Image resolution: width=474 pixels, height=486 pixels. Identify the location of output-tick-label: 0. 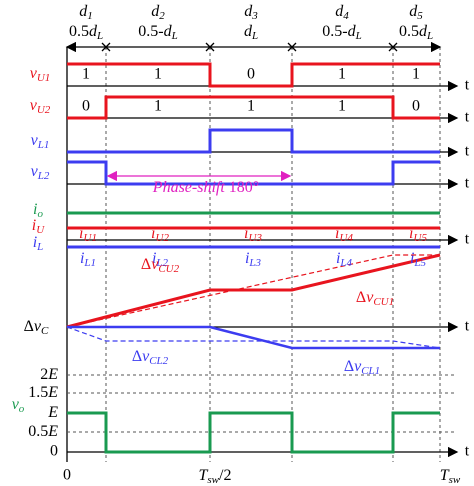
(54, 451).